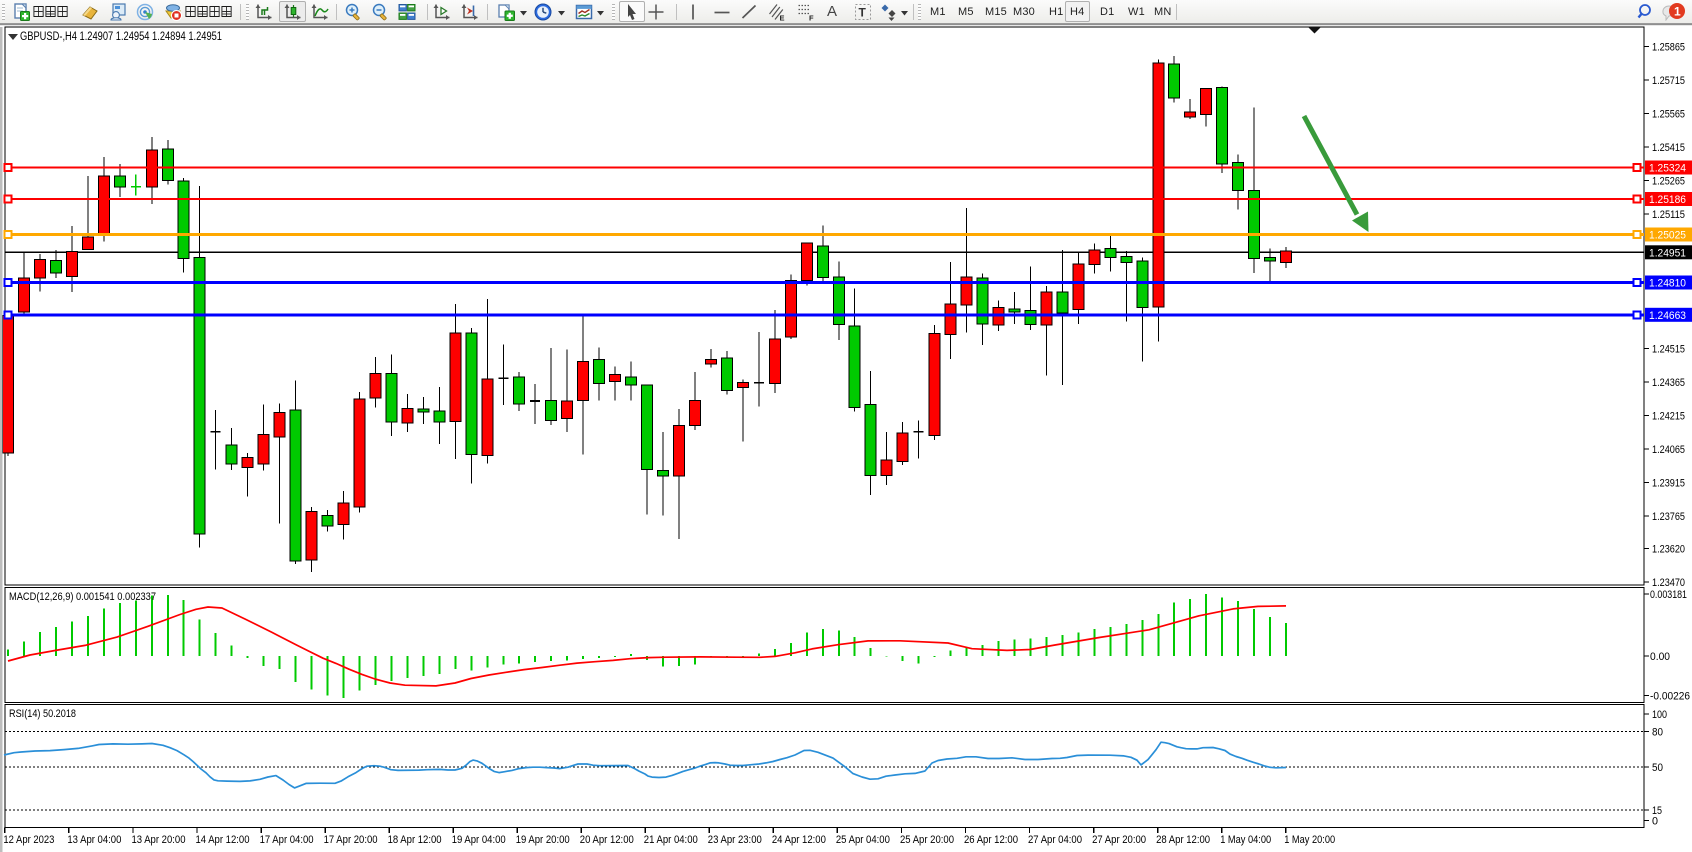  Describe the element at coordinates (1668, 349) in the screenshot. I see `svg-text: 1.24515` at that location.